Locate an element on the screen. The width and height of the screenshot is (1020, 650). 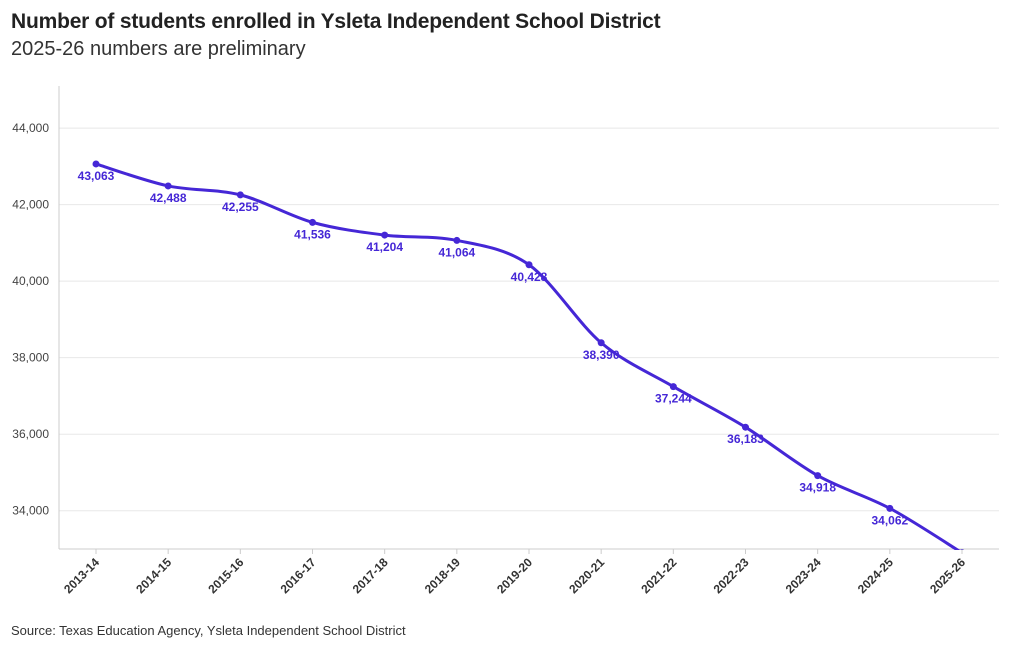
data-label: 41,204 is located at coordinates (384, 247).